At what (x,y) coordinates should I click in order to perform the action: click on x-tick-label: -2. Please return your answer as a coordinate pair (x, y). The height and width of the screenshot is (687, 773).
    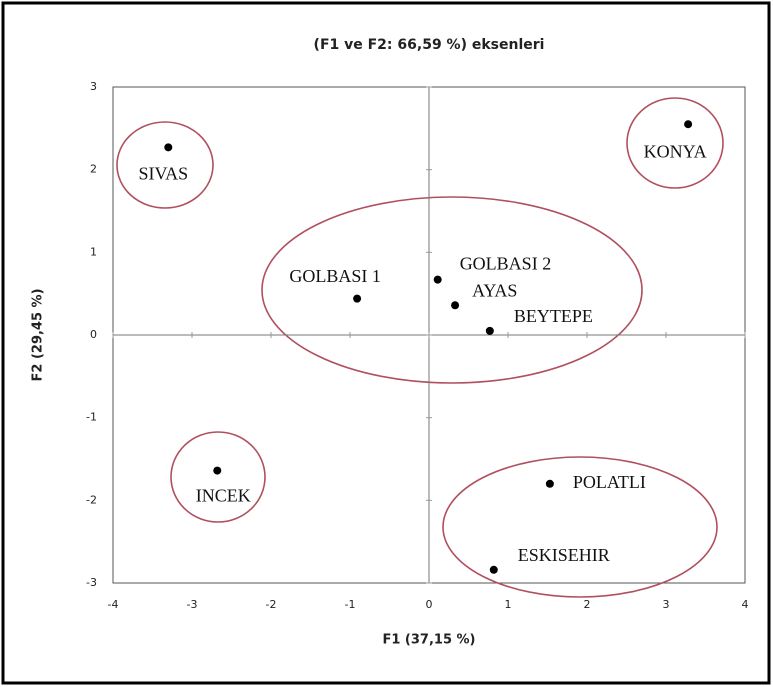
    Looking at the image, I should click on (271, 604).